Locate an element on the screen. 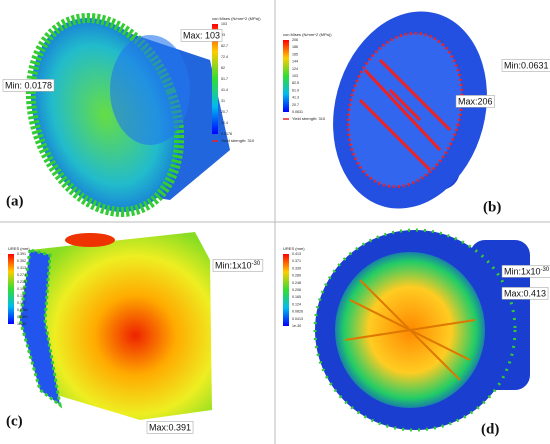 The width and height of the screenshot is (550, 444). legend-tick: 82.5 is located at coordinates (295, 83).